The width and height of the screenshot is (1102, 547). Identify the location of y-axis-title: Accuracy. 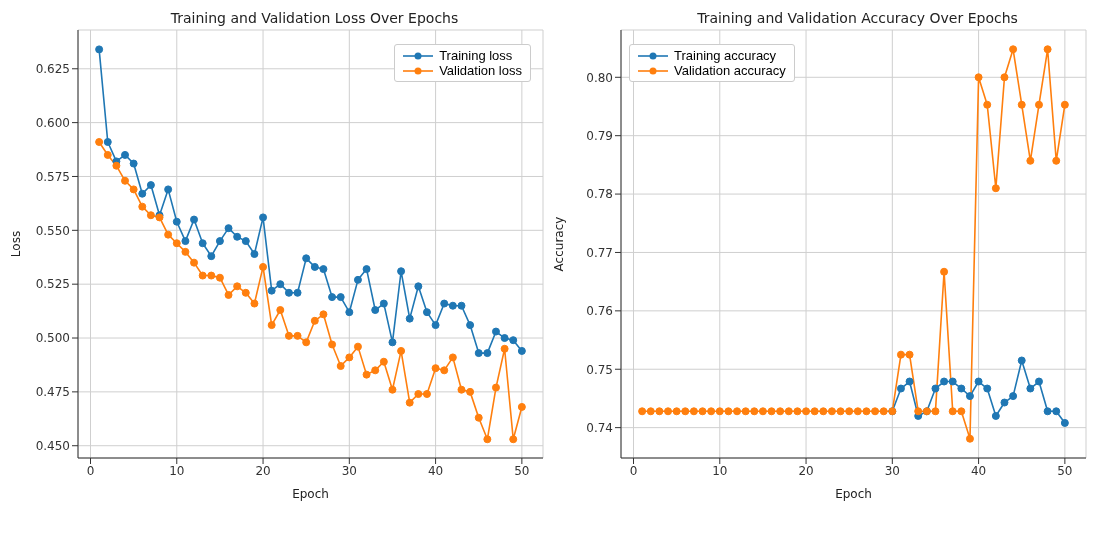
(559, 244).